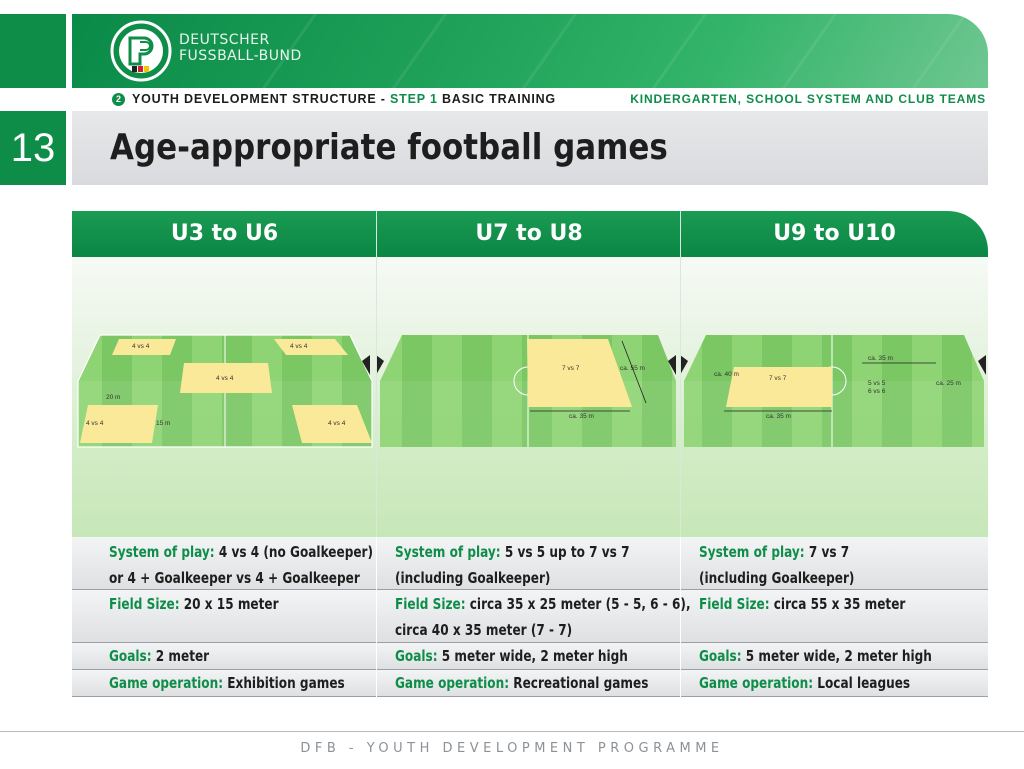 Image resolution: width=1024 pixels, height=769 pixels. I want to click on step-number-badge: 2, so click(118, 99).